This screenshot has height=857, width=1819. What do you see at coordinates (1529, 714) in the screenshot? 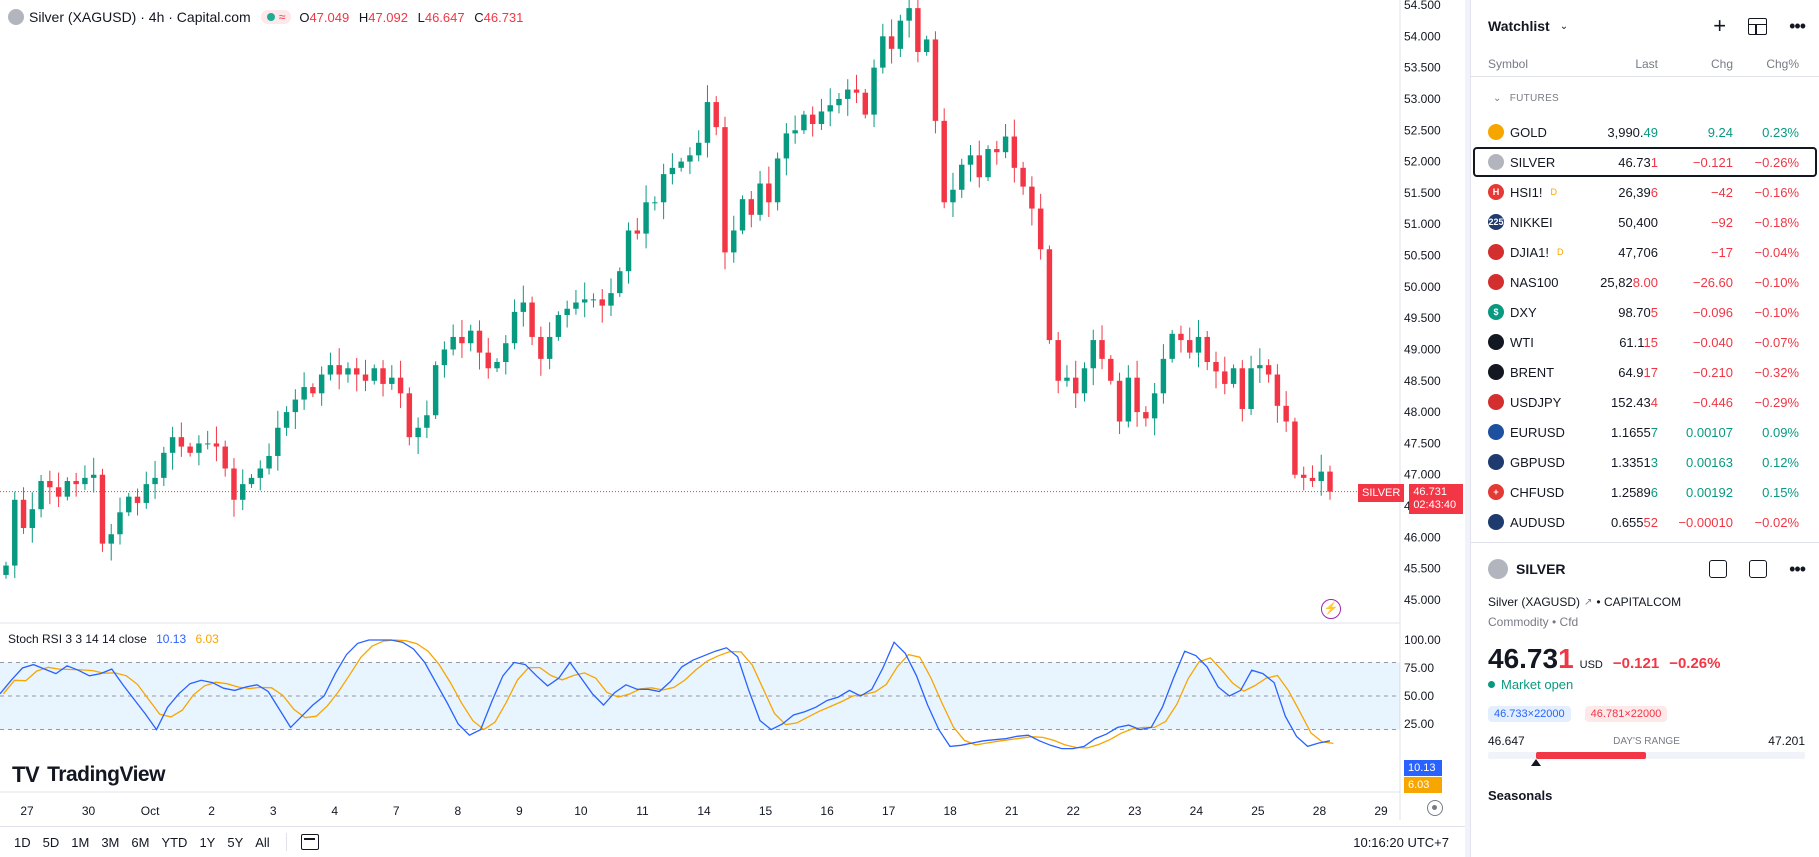
I see `bid-badge: 46.733×22000` at bounding box center [1529, 714].